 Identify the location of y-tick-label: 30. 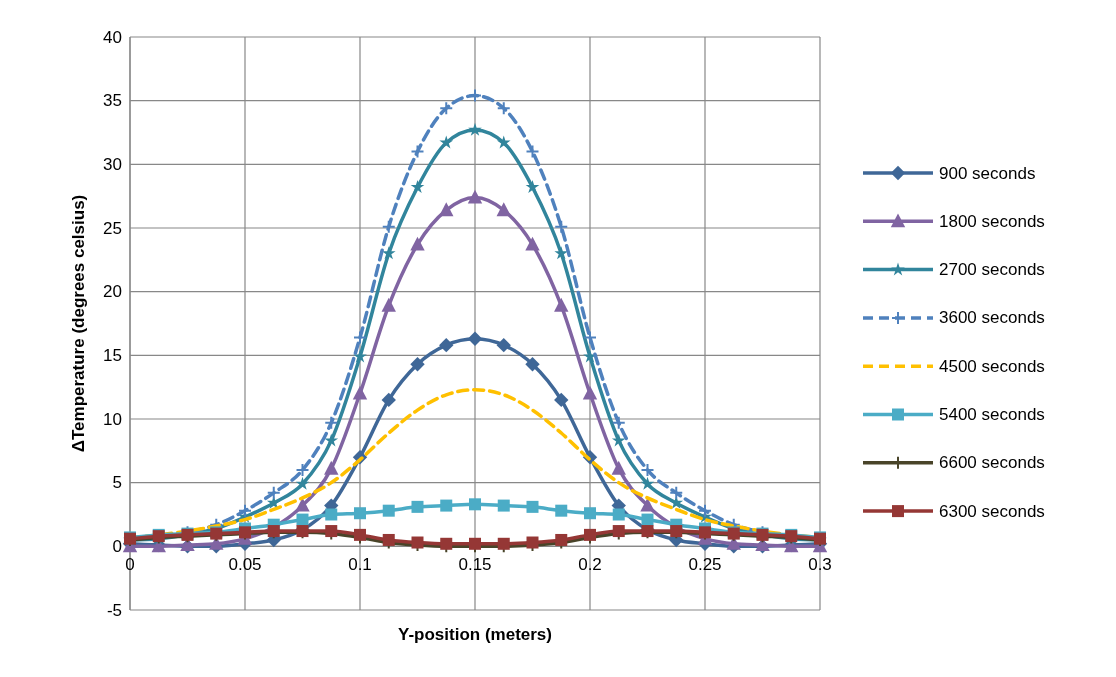
(112, 164).